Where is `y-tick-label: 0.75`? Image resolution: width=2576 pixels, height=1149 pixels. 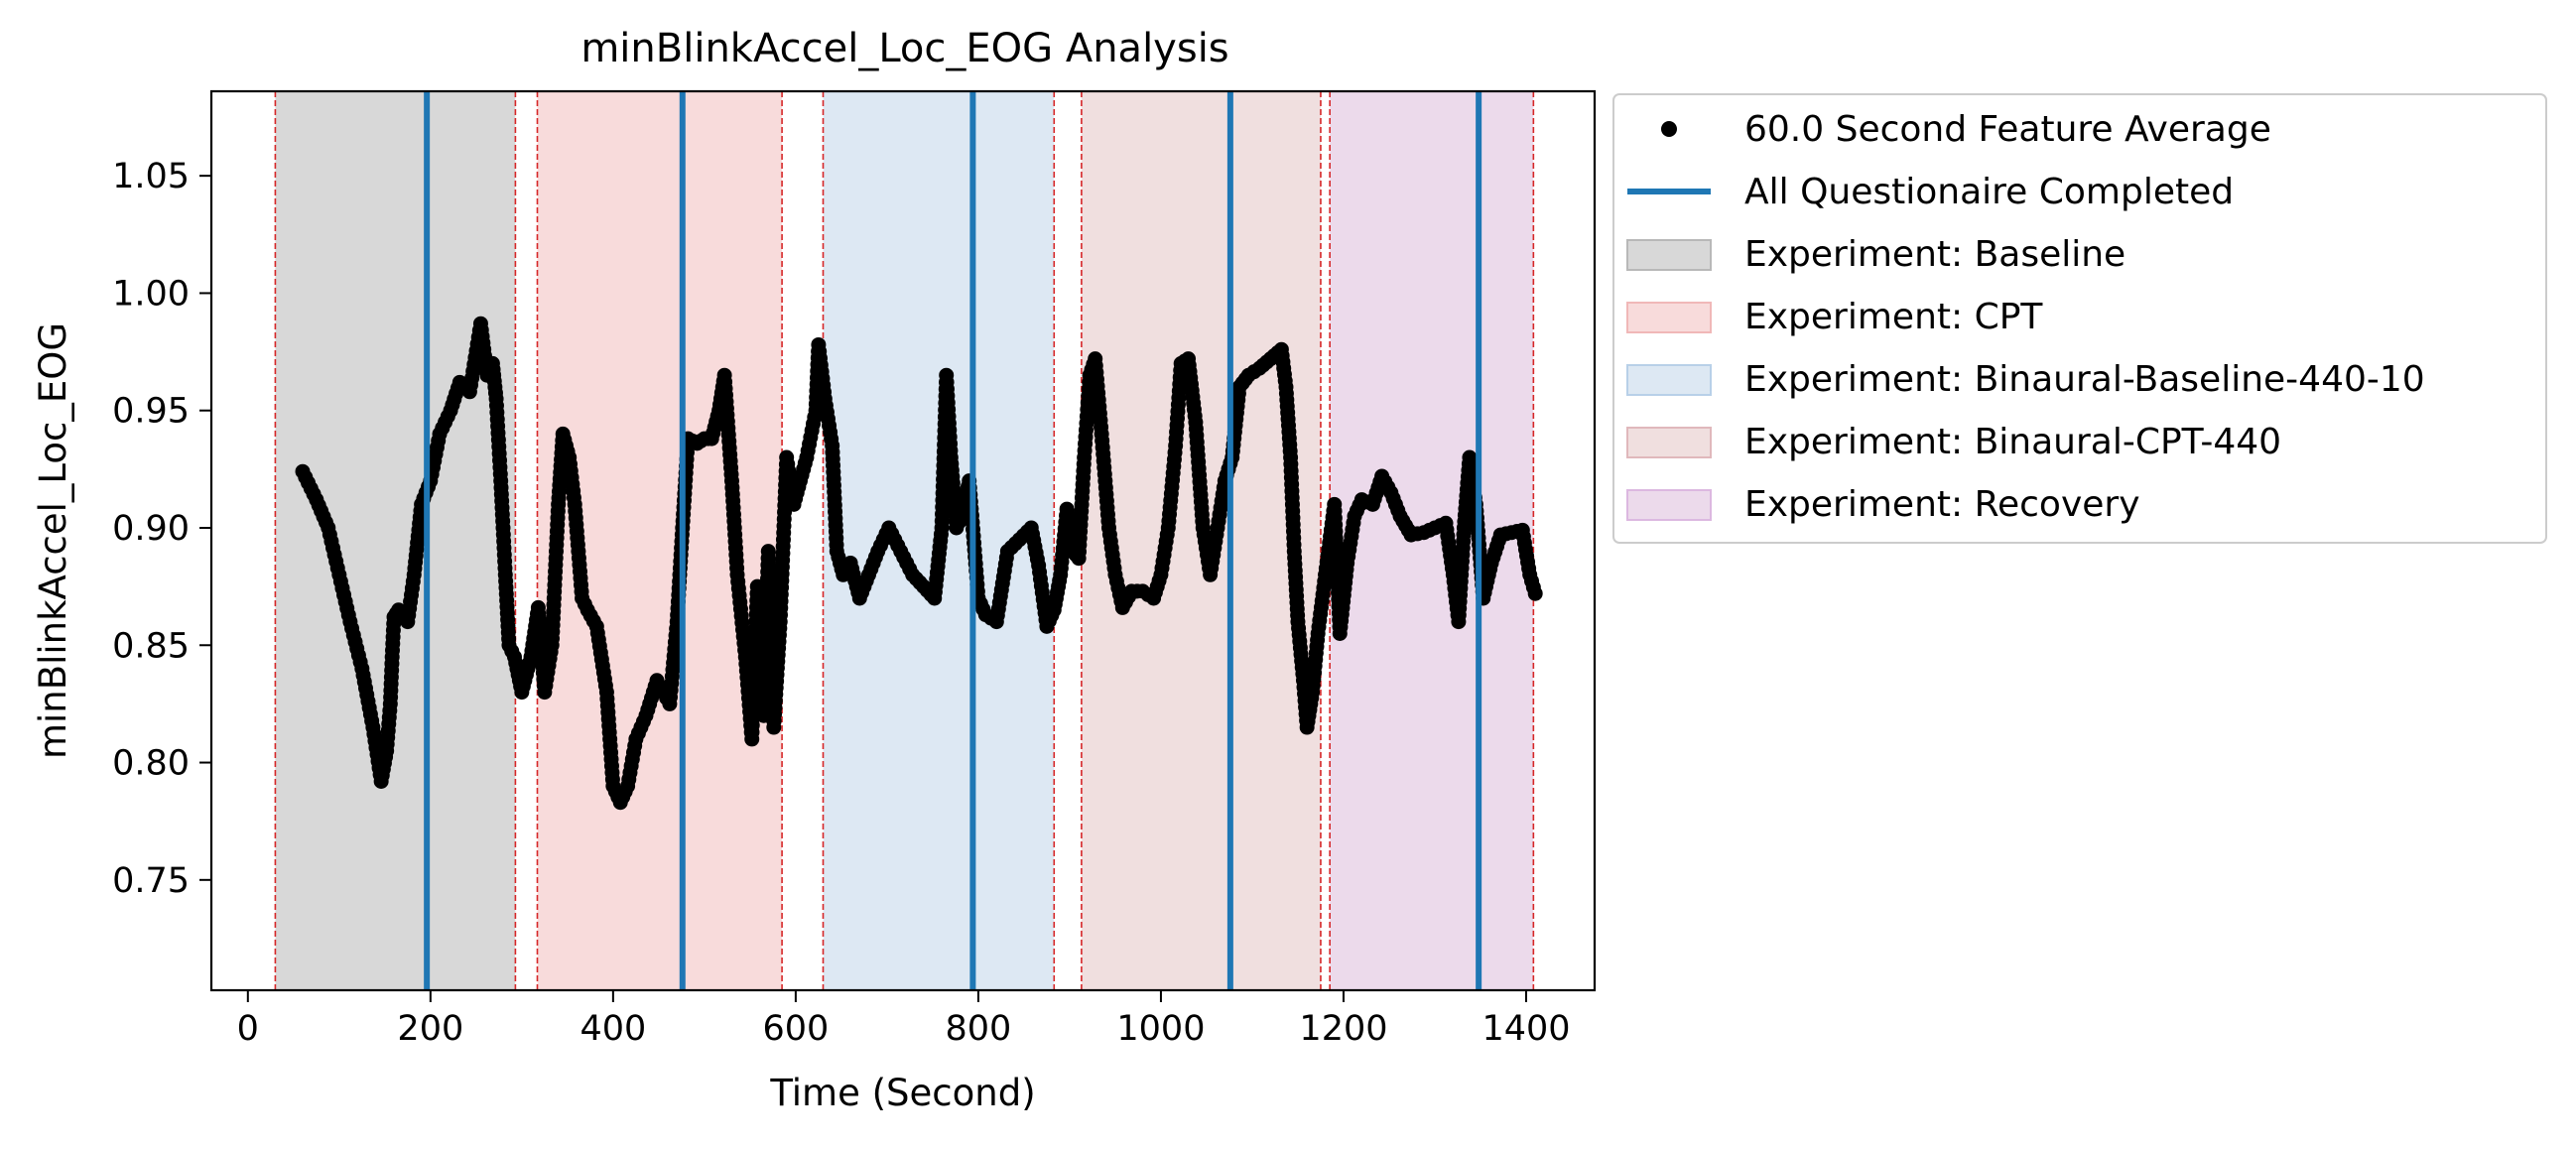 y-tick-label: 0.75 is located at coordinates (151, 881).